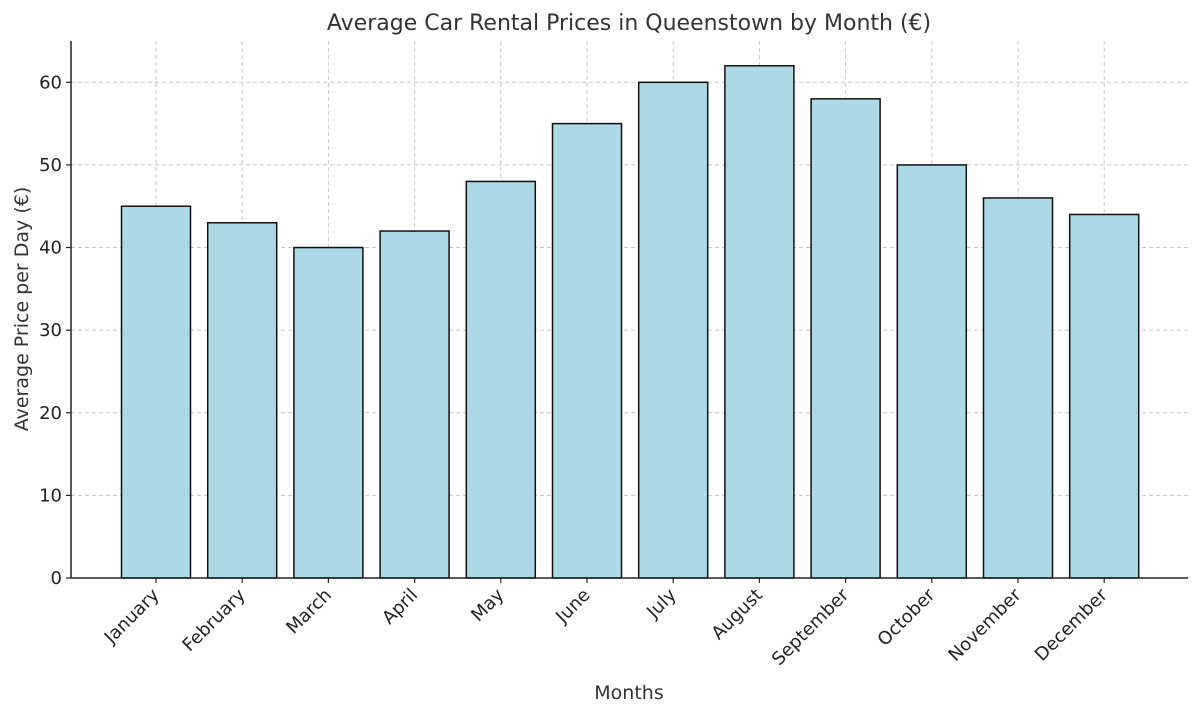 This screenshot has height=716, width=1200. Describe the element at coordinates (673, 330) in the screenshot. I see `bar-july` at that location.